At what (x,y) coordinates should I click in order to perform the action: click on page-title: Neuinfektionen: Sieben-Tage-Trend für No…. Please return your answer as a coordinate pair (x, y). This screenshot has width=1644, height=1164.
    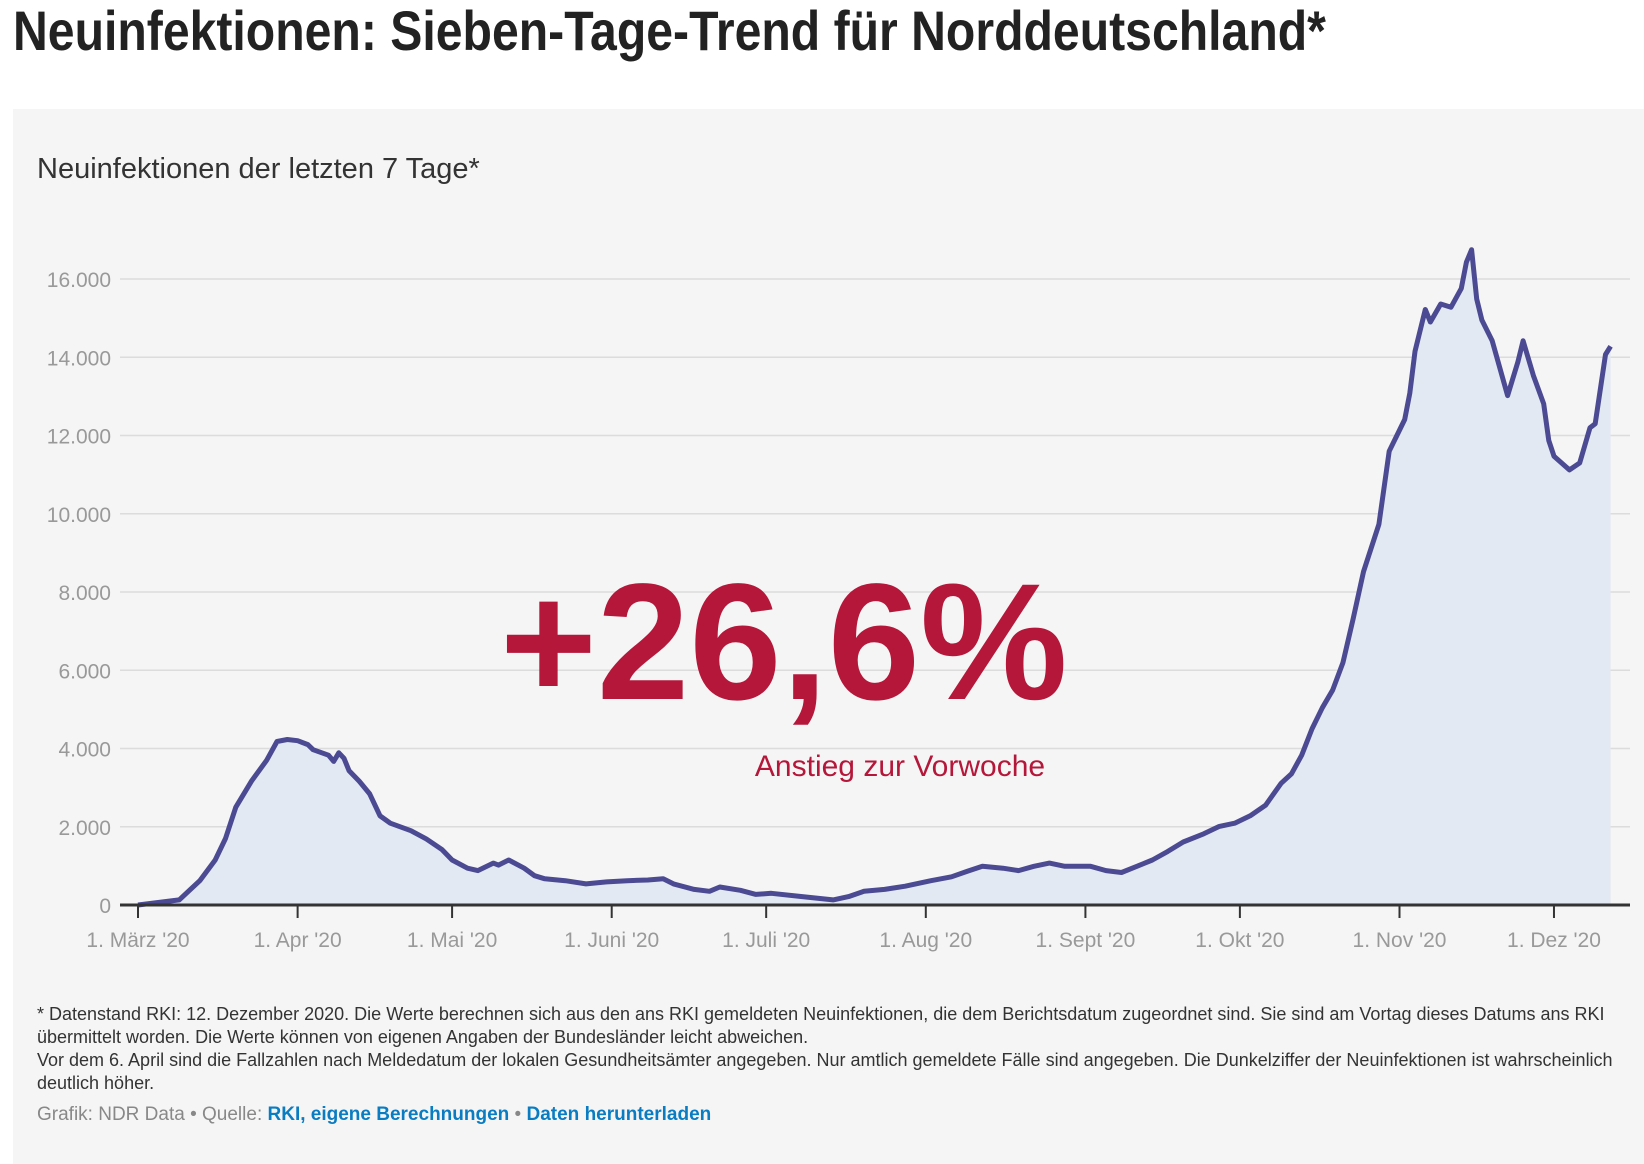
    Looking at the image, I should click on (669, 31).